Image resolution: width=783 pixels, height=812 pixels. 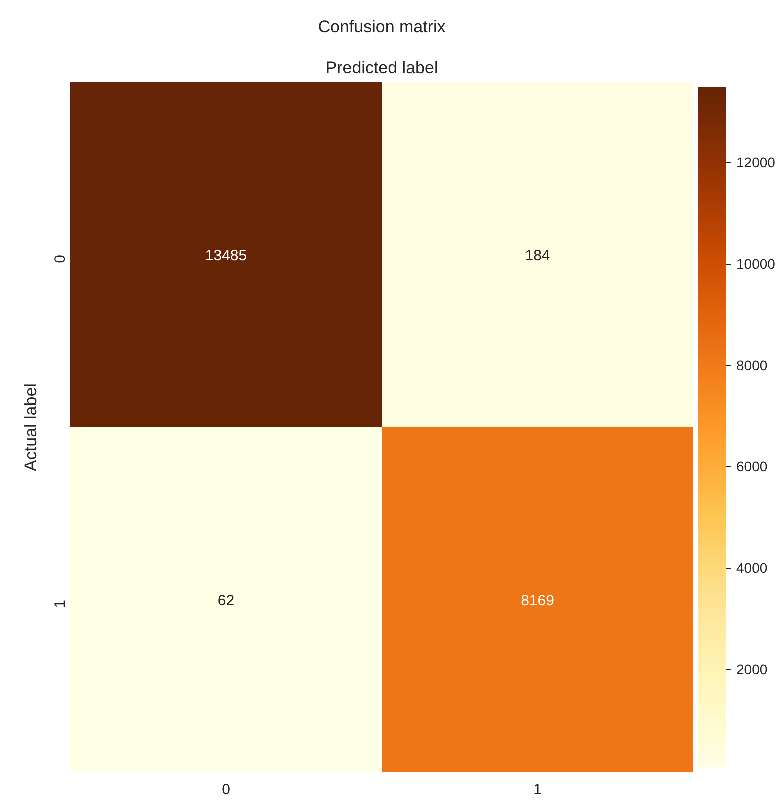 I want to click on color-bar-label: 8000, so click(x=752, y=365).